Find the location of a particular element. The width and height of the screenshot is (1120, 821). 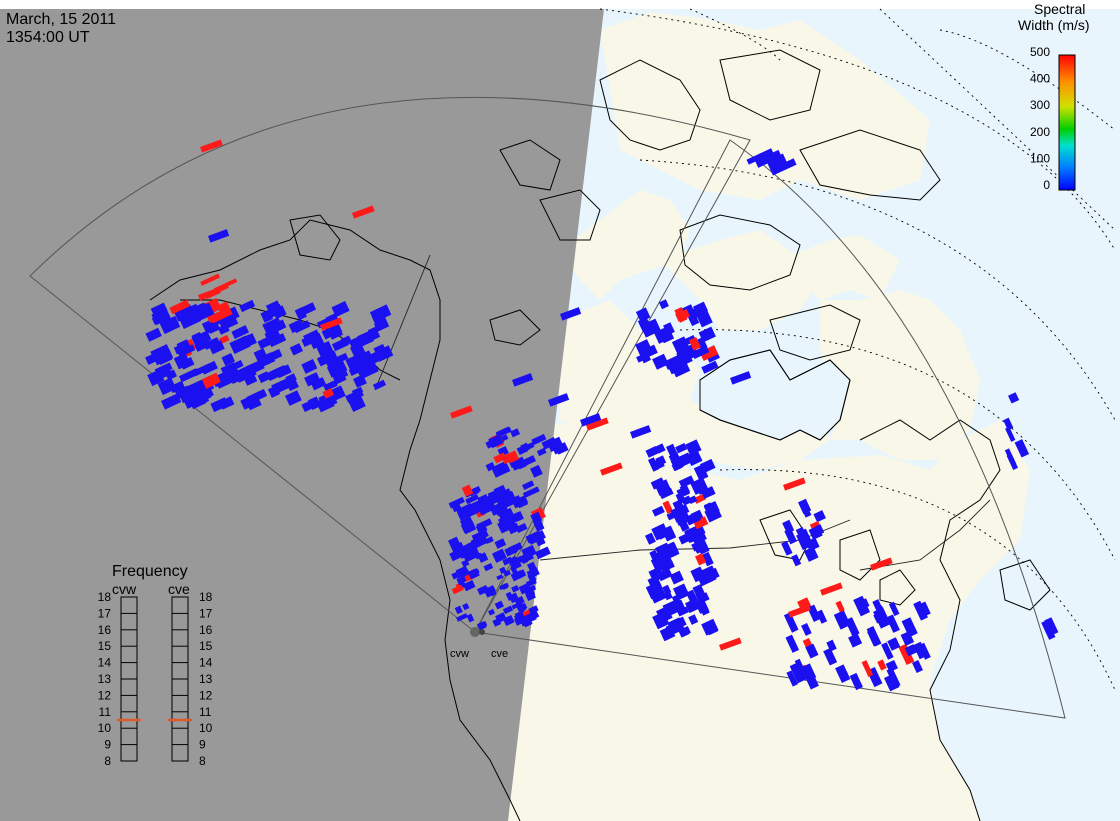

frequency-level-label: 10 is located at coordinates (105, 728).